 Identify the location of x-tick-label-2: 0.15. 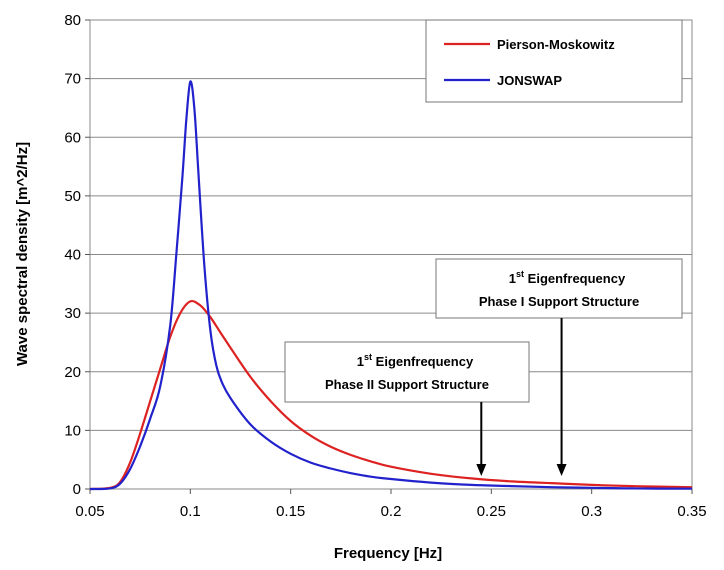
(290, 511).